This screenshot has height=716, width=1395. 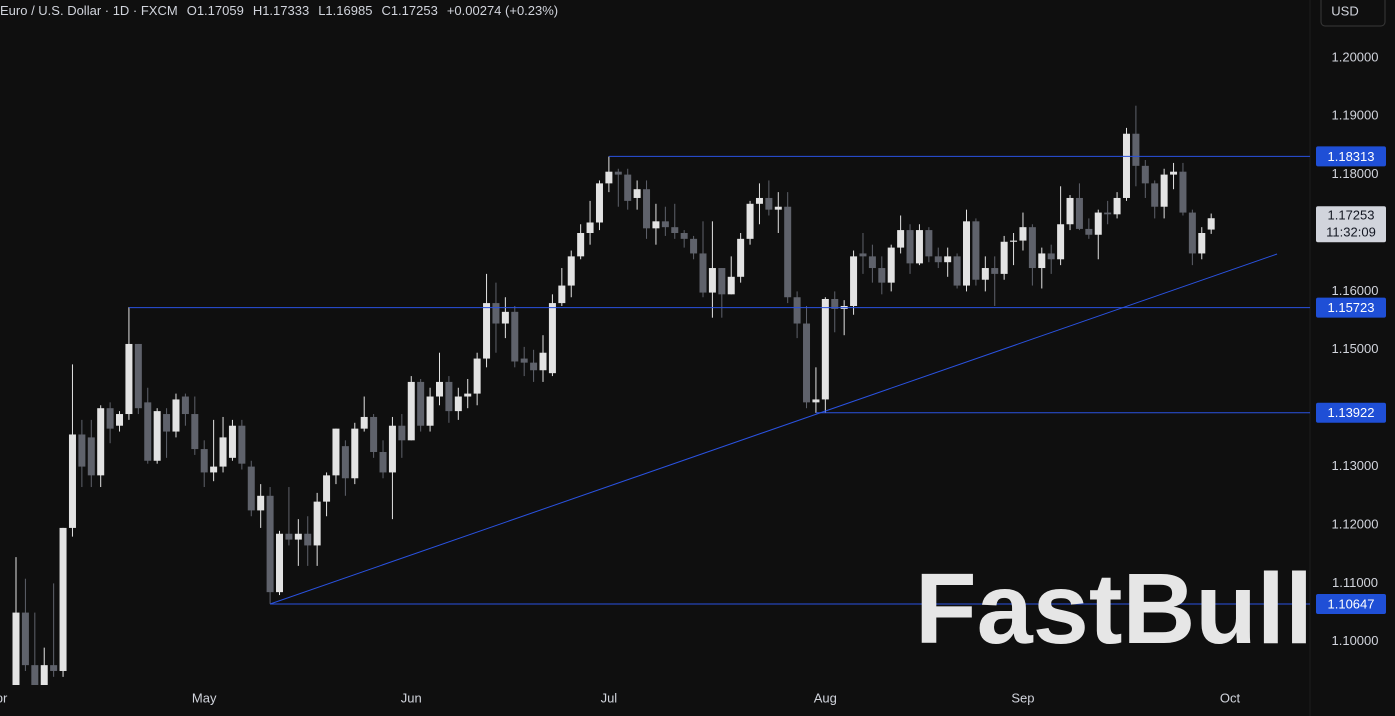 I want to click on x-tick-label: Jun, so click(x=411, y=697).